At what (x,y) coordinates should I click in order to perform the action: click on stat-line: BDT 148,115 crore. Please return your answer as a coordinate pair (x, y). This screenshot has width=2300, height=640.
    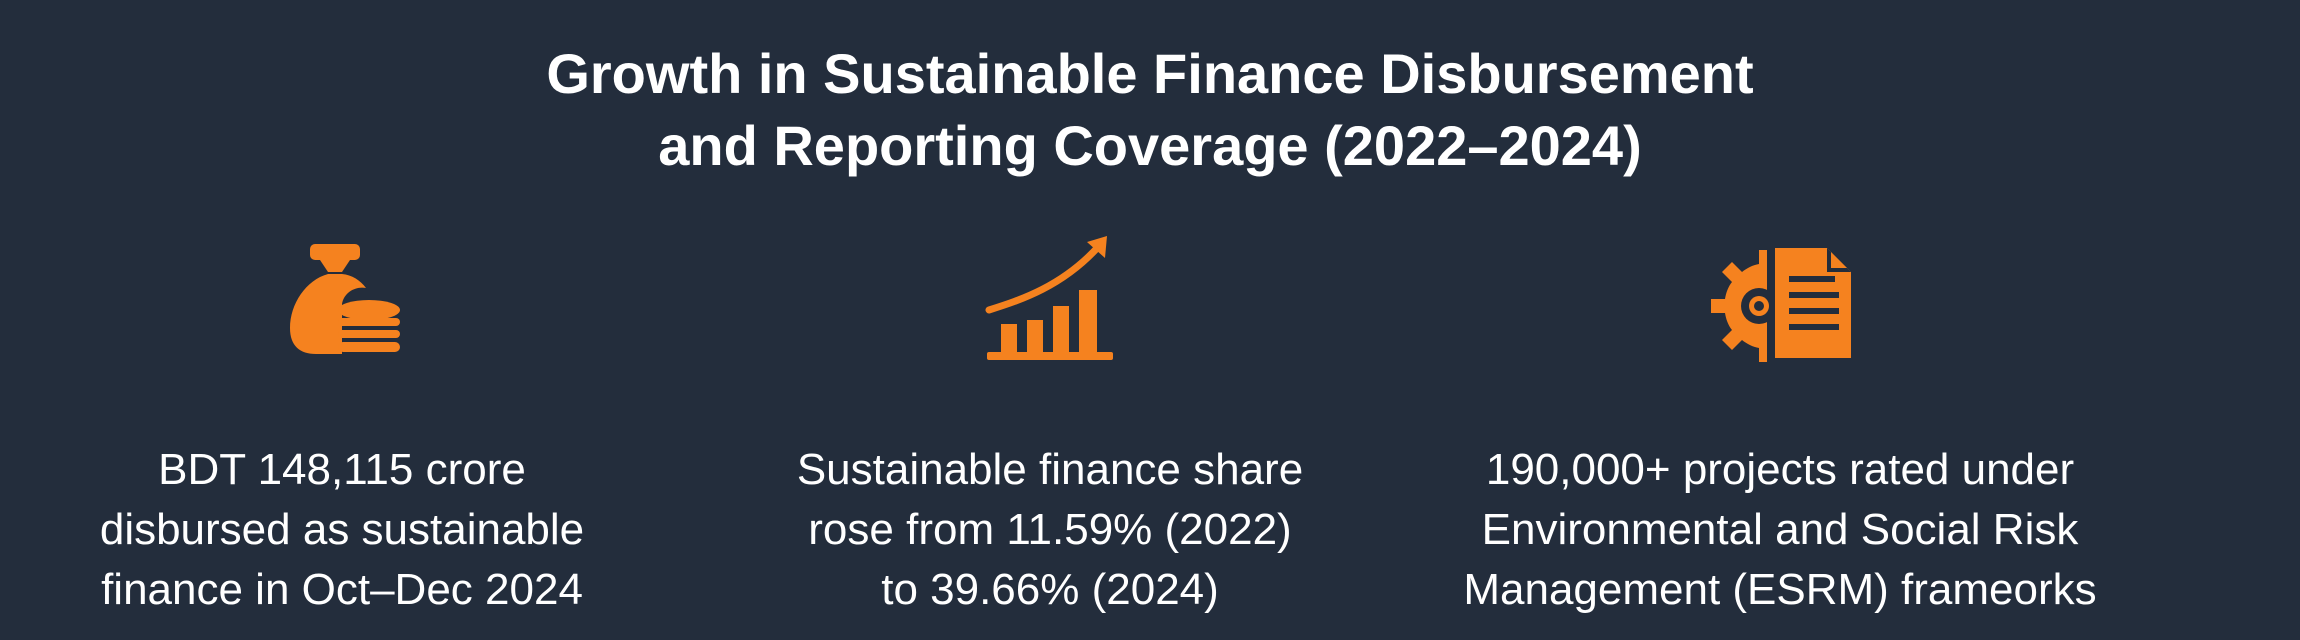
    Looking at the image, I should click on (342, 469).